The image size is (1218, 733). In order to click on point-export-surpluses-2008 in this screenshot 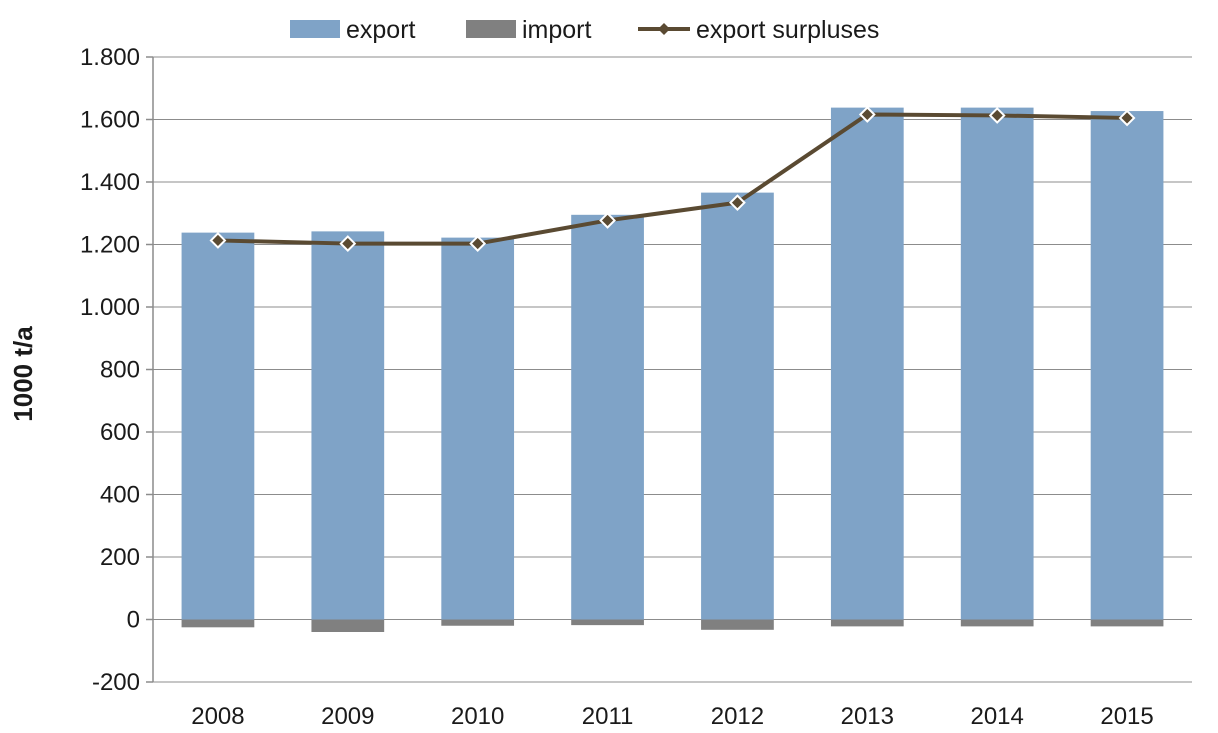, I will do `click(218, 240)`.